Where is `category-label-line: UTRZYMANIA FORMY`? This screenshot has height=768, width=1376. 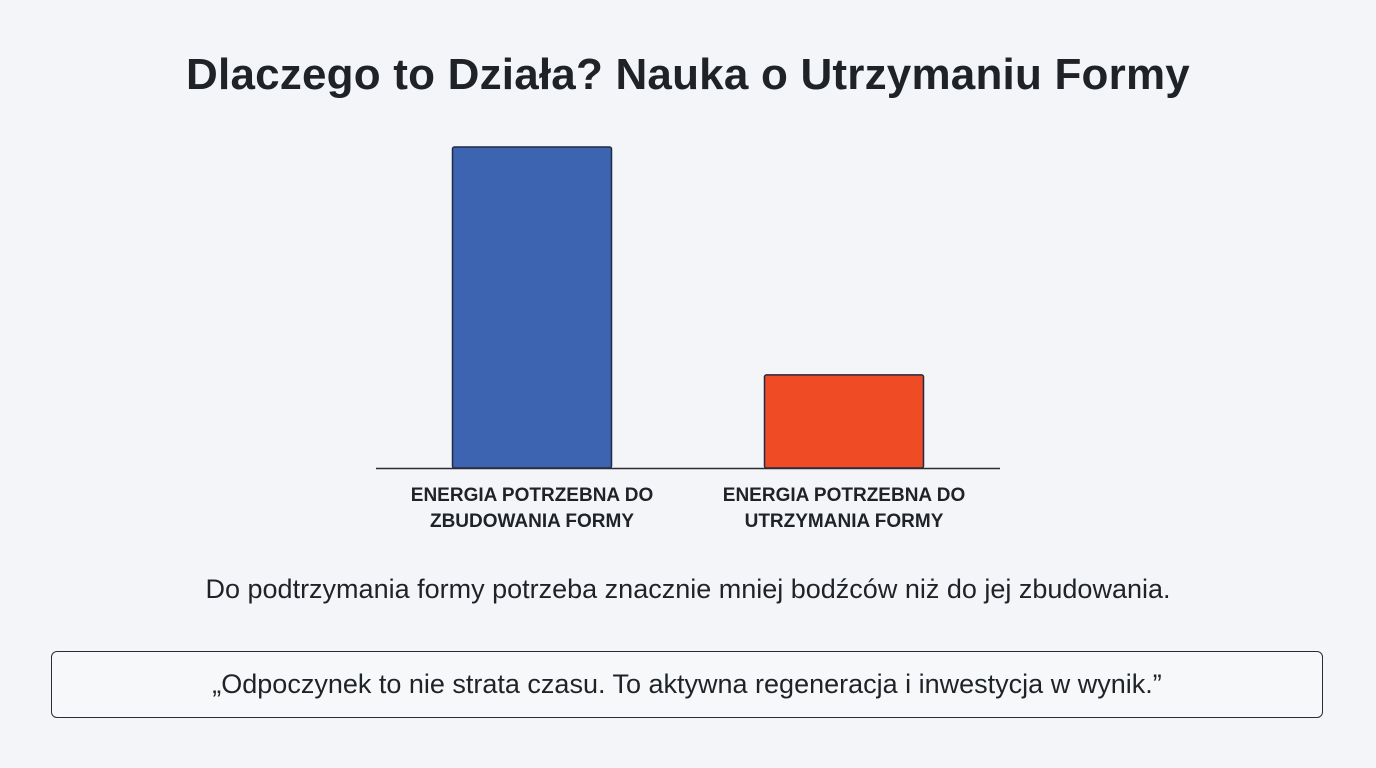 category-label-line: UTRZYMANIA FORMY is located at coordinates (844, 521).